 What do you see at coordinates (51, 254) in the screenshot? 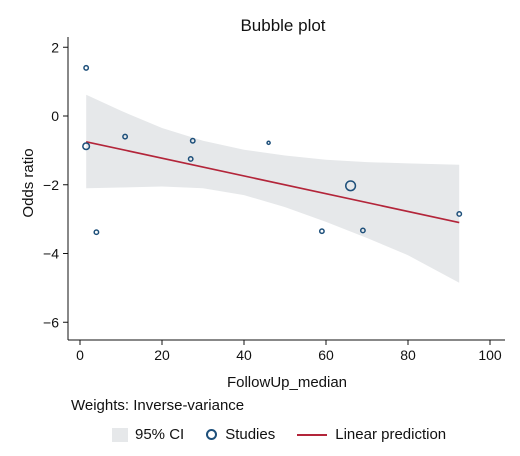
I see `y-tick-label: −4` at bounding box center [51, 254].